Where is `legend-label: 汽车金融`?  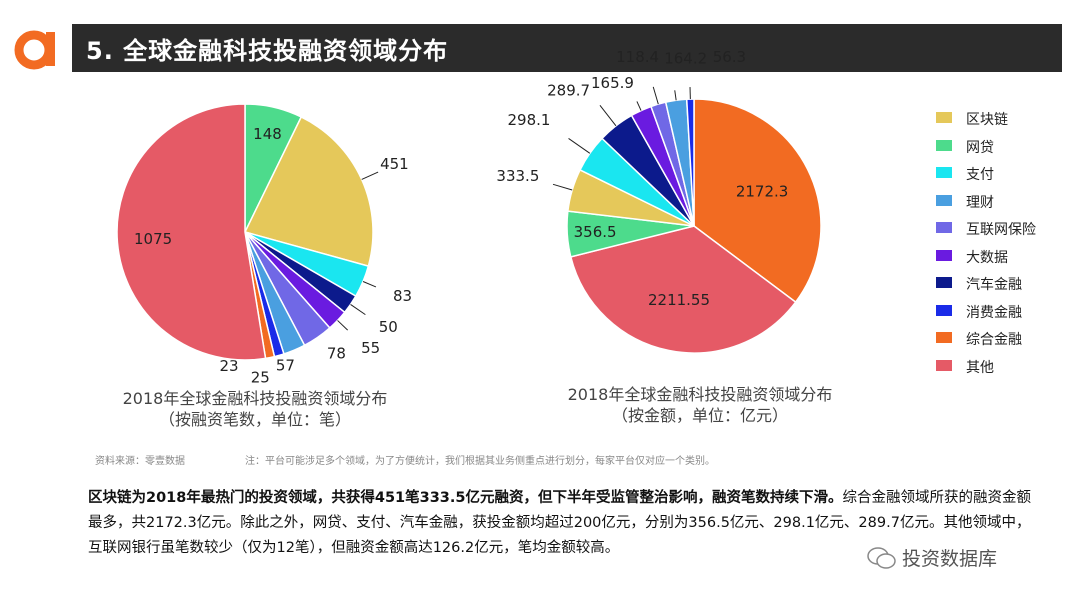
legend-label: 汽车金融 is located at coordinates (994, 285).